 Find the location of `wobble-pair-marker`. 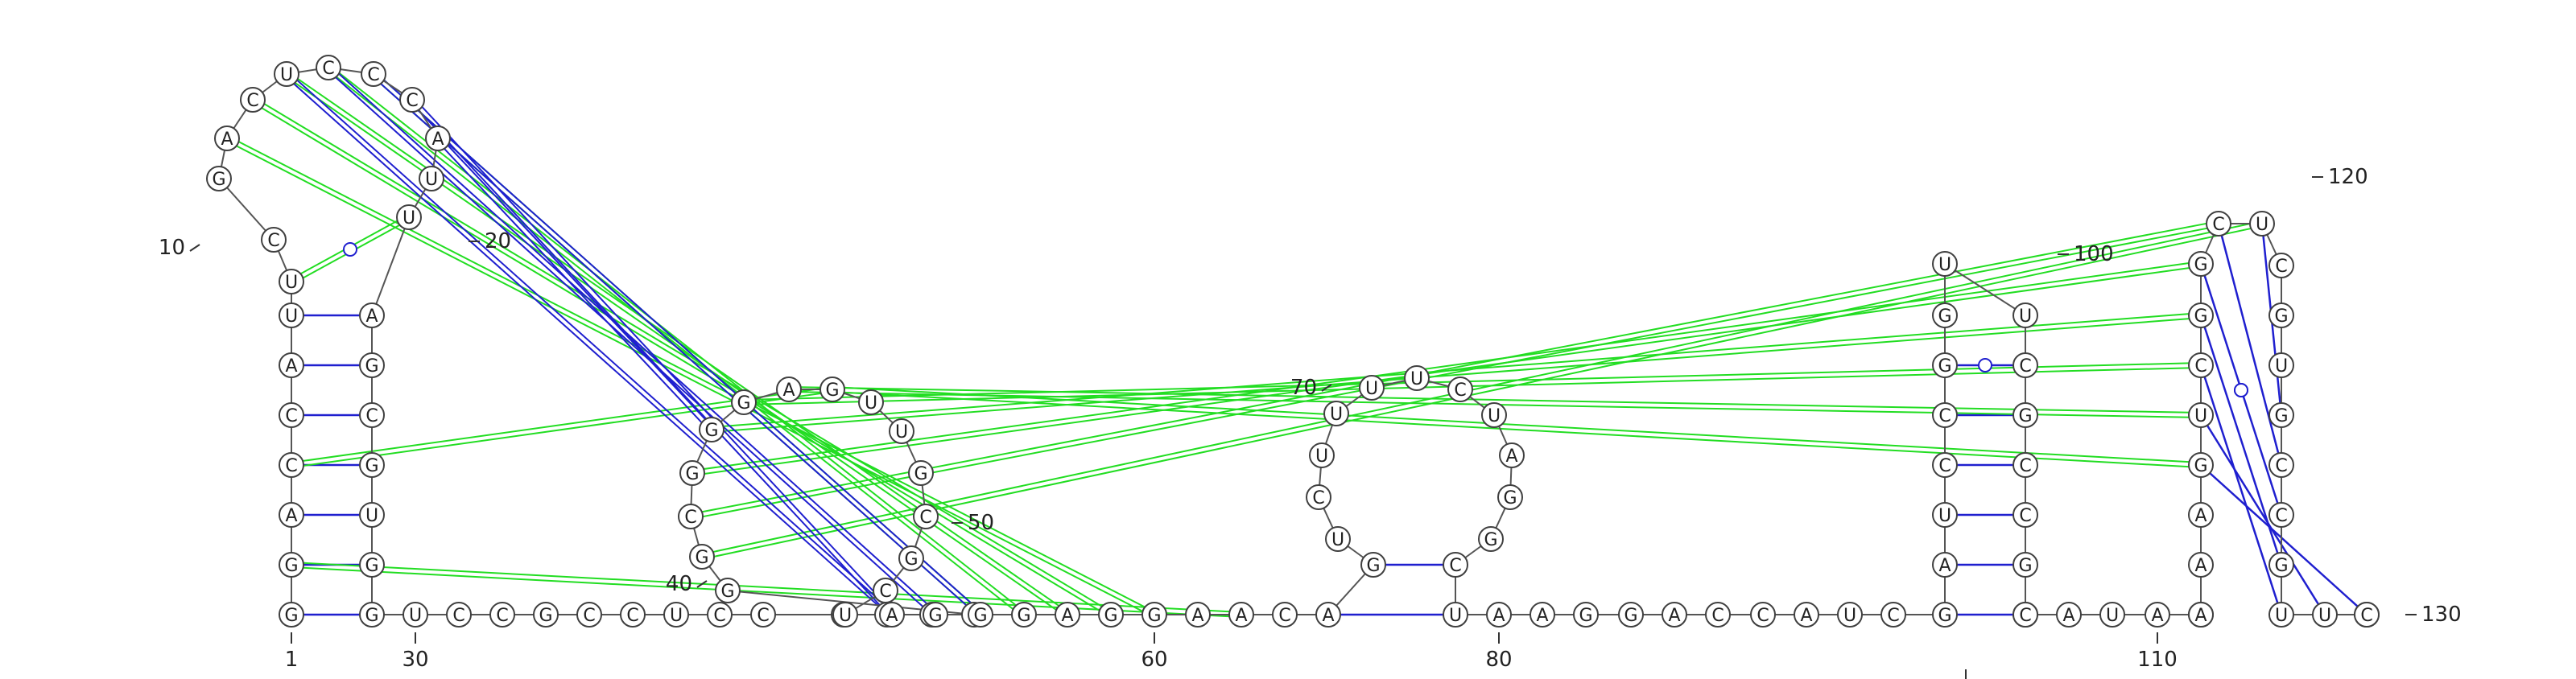

wobble-pair-marker is located at coordinates (350, 249).